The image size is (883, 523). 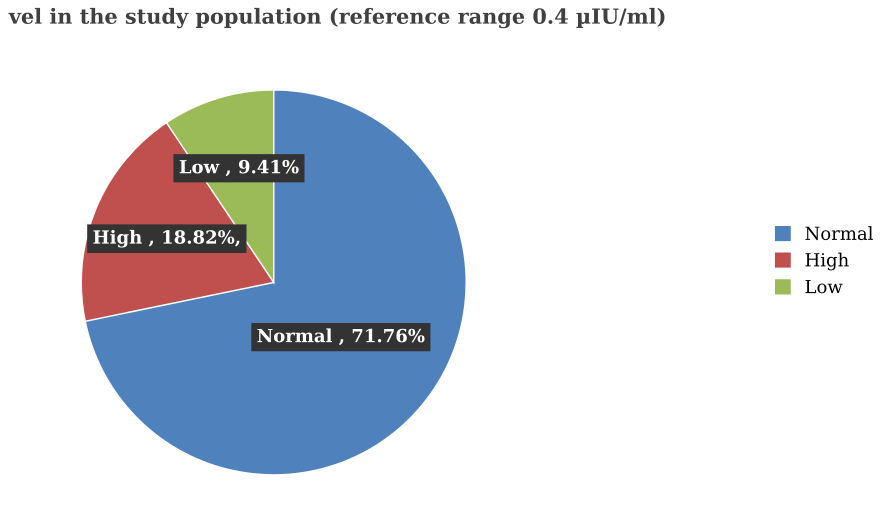 What do you see at coordinates (839, 233) in the screenshot?
I see `legend-label: Normal` at bounding box center [839, 233].